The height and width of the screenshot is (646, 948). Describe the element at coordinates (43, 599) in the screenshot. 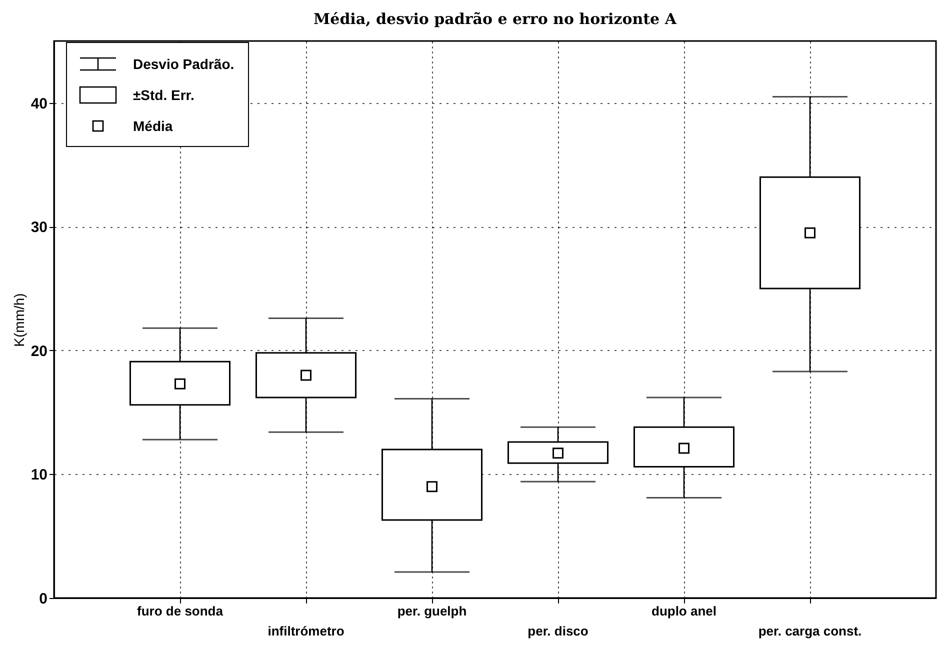

I see `y-tick-label: 0` at that location.